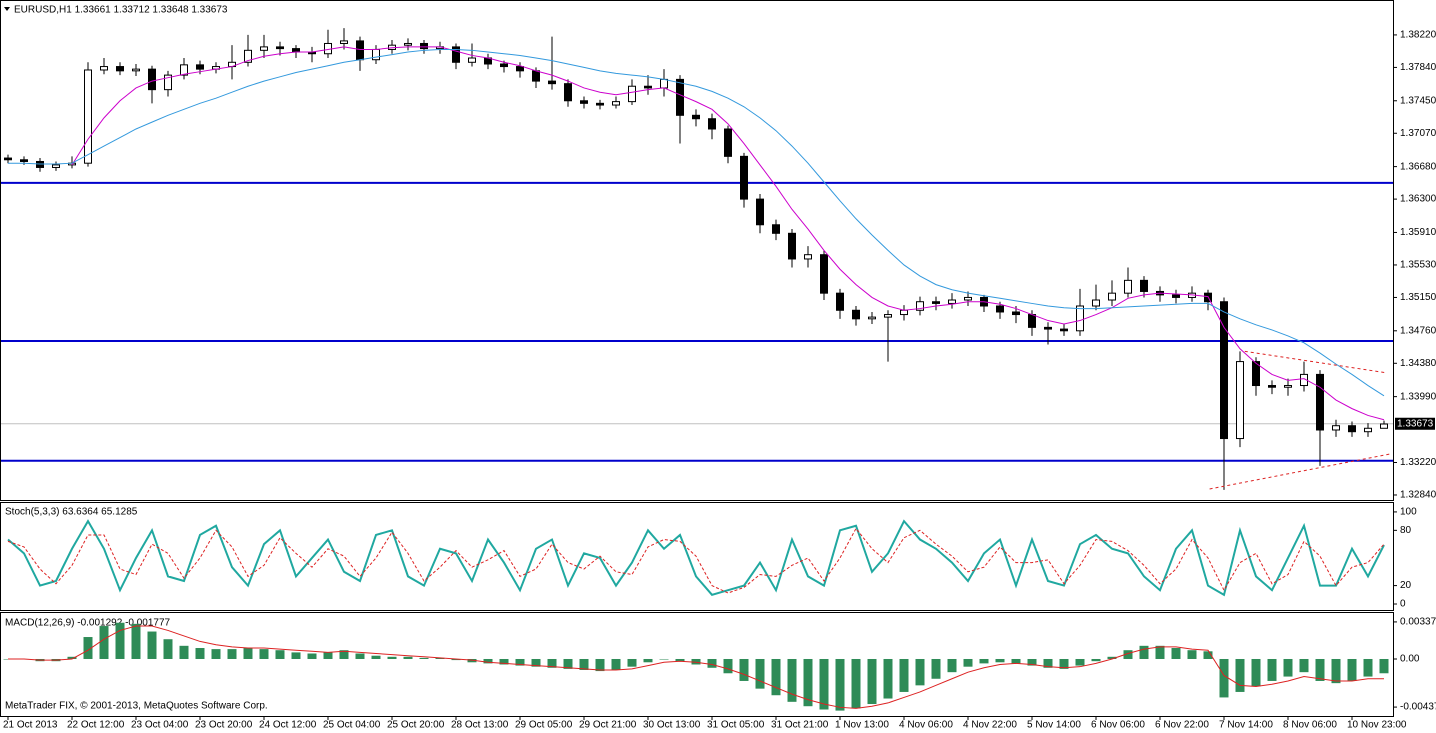  What do you see at coordinates (1406, 585) in the screenshot?
I see `y-tick-label: 20` at bounding box center [1406, 585].